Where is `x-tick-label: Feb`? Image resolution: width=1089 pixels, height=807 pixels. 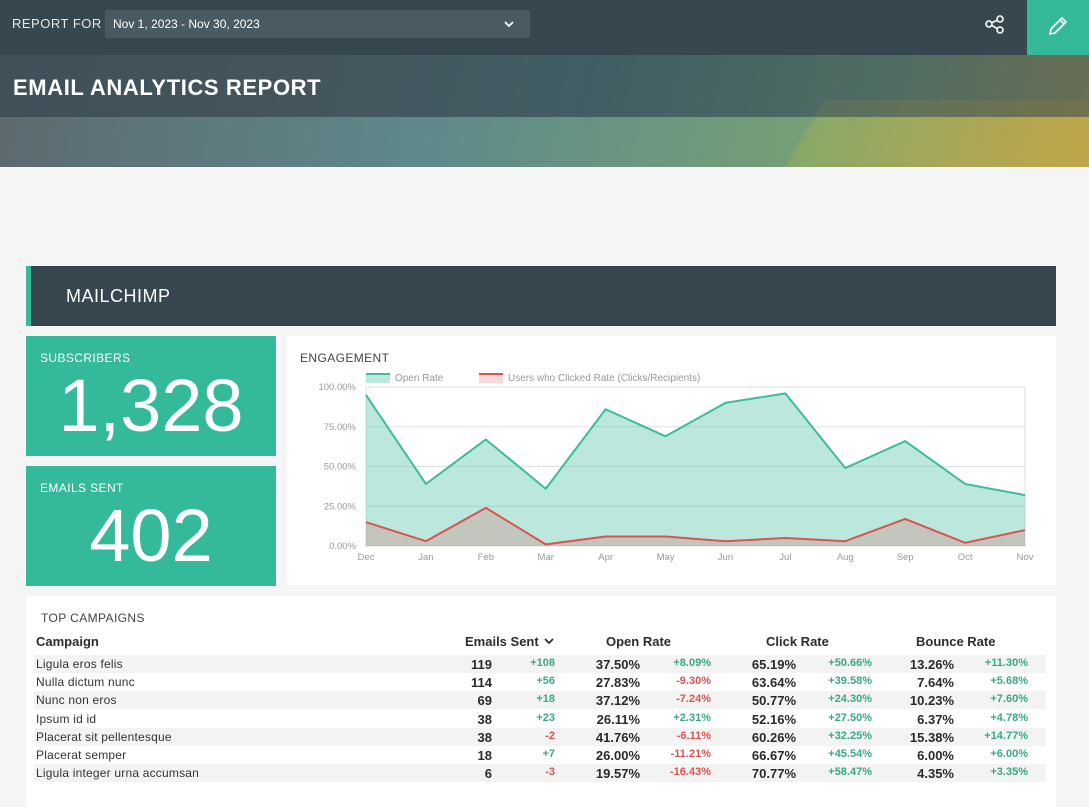 x-tick-label: Feb is located at coordinates (486, 557).